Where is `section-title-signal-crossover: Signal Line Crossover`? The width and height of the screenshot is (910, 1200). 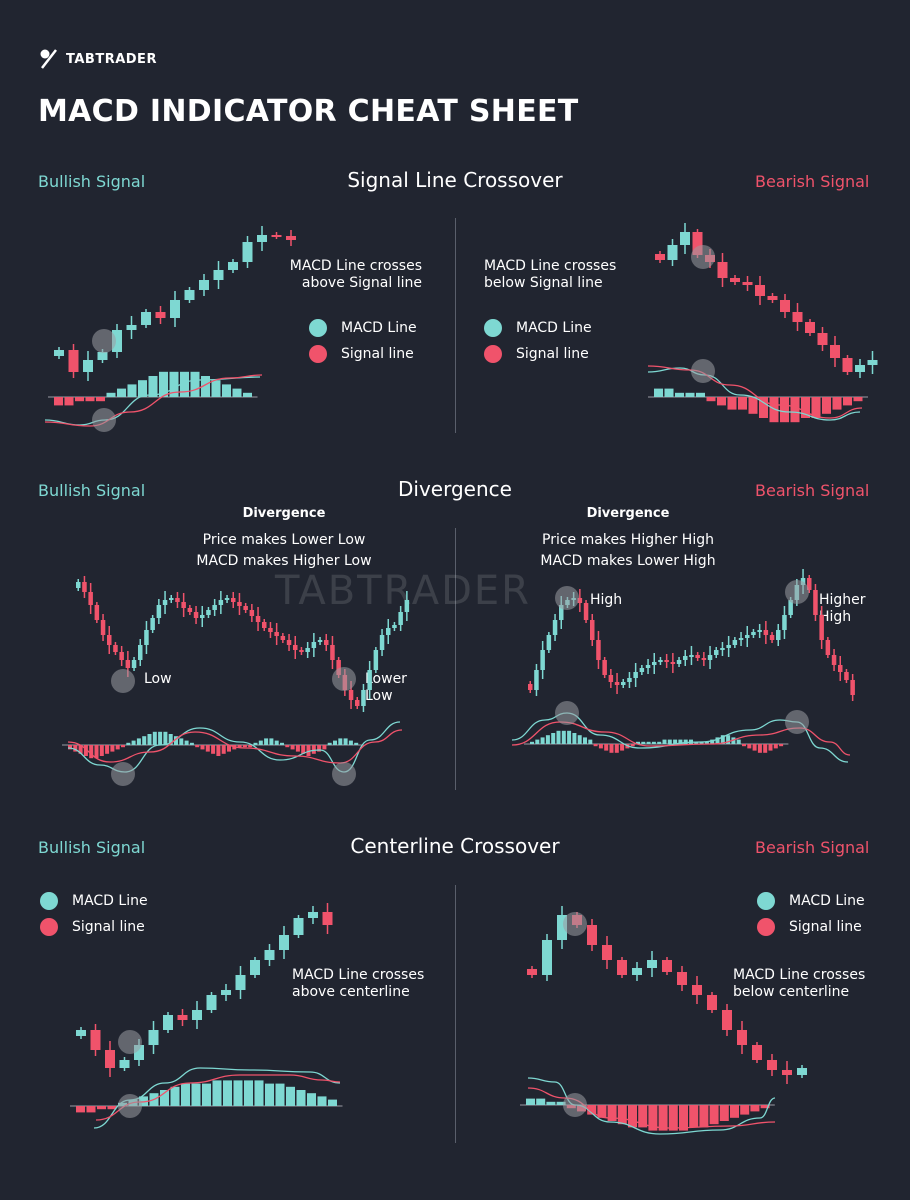
section-title-signal-crossover: Signal Line Crossover is located at coordinates (455, 180).